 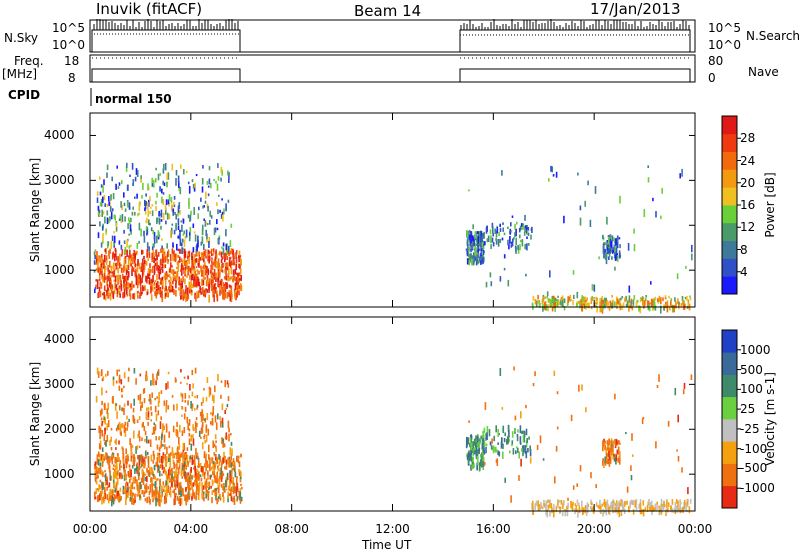 I want to click on x-tick-label: 20:00, so click(x=594, y=529).